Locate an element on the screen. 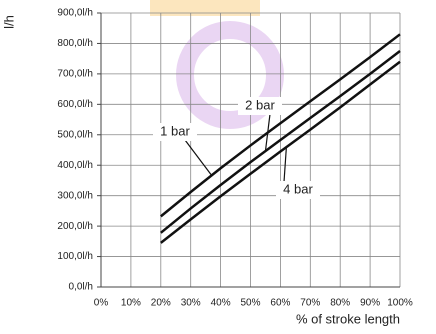 The image size is (436, 334). y-tick-label: 100,0l/h is located at coordinates (75, 256).